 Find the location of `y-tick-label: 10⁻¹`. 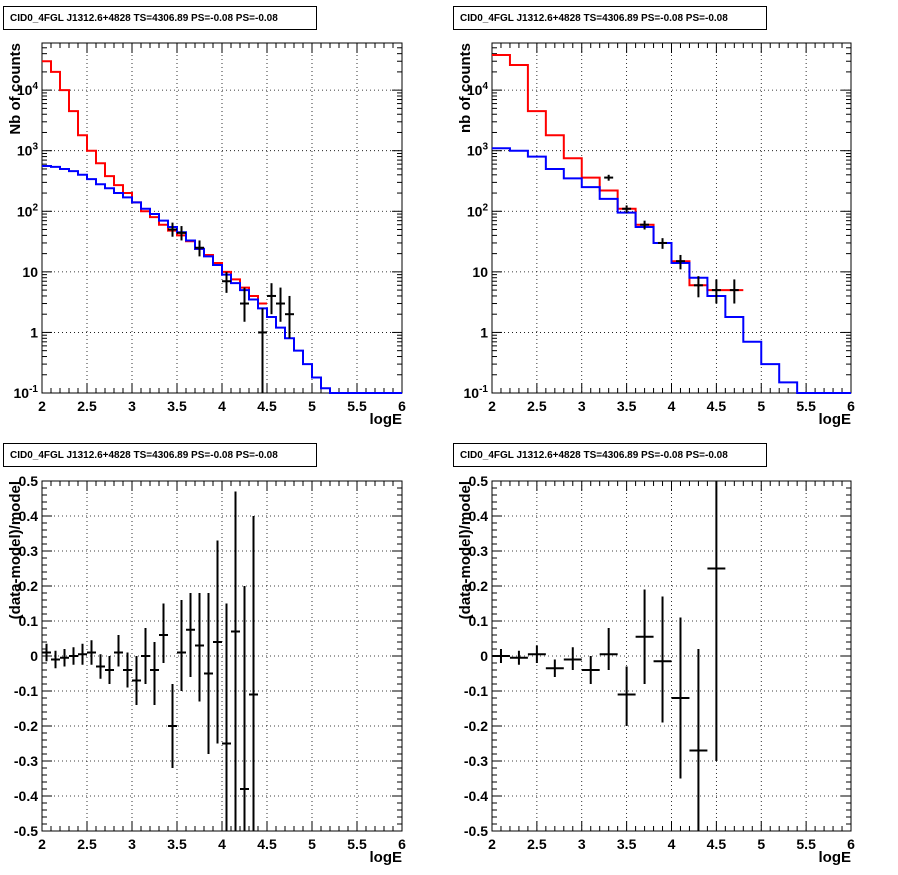

y-tick-label: 10⁻¹ is located at coordinates (26, 392).